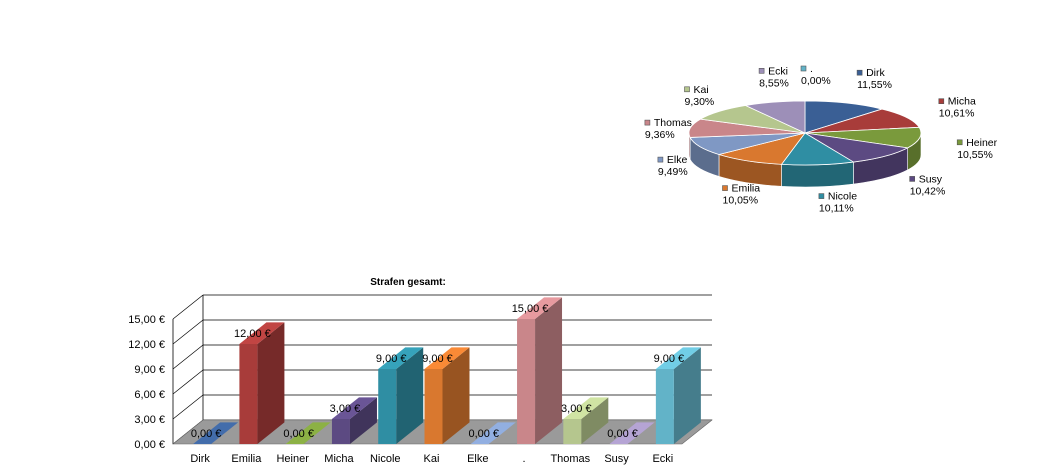 Image resolution: width=1054 pixels, height=474 pixels. I want to click on pie-label-value-1: 10,61%, so click(957, 114).